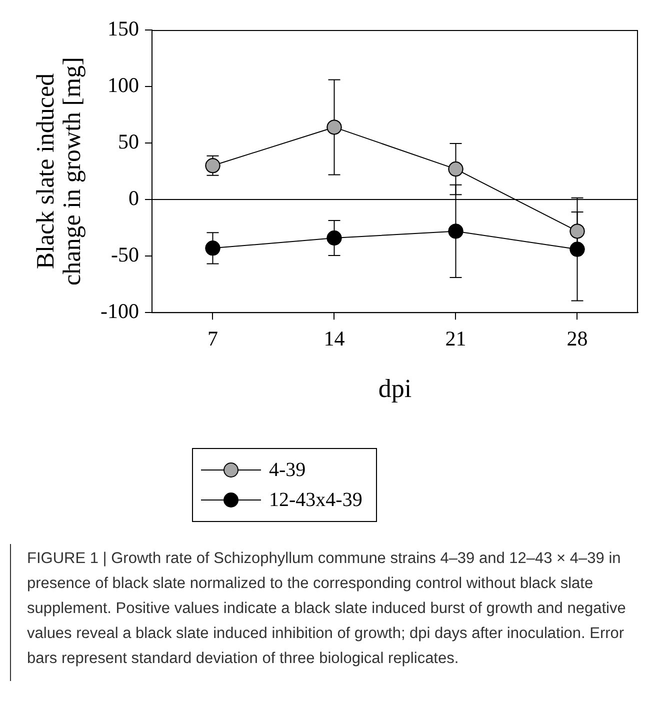 Image resolution: width=654 pixels, height=720 pixels. Describe the element at coordinates (123, 28) in the screenshot. I see `y-tick-label: 150` at that location.